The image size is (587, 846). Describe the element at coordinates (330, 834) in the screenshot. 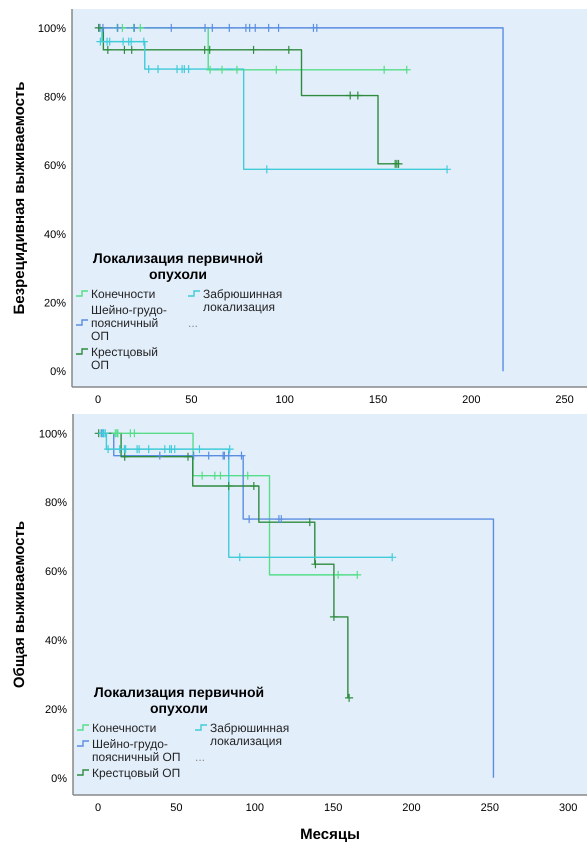

I see `x-axis-title: Месяцы` at that location.